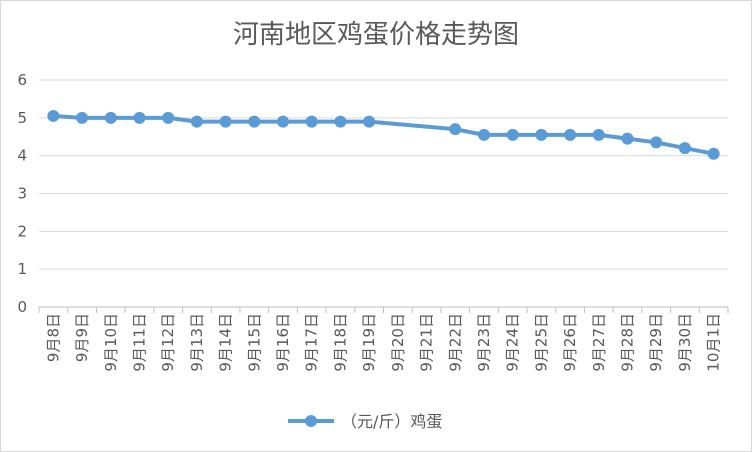  I want to click on y-tick-label: 3, so click(22, 194).